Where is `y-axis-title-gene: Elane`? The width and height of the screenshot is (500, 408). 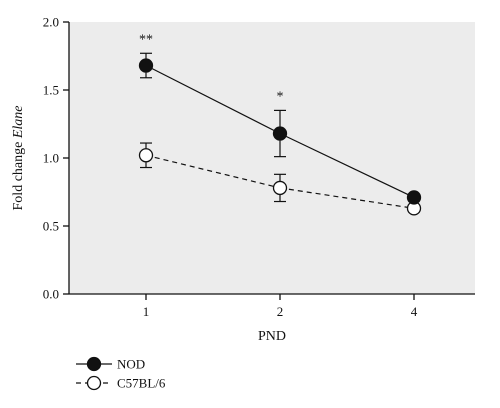 y-axis-title-gene: Elane is located at coordinates (18, 123).